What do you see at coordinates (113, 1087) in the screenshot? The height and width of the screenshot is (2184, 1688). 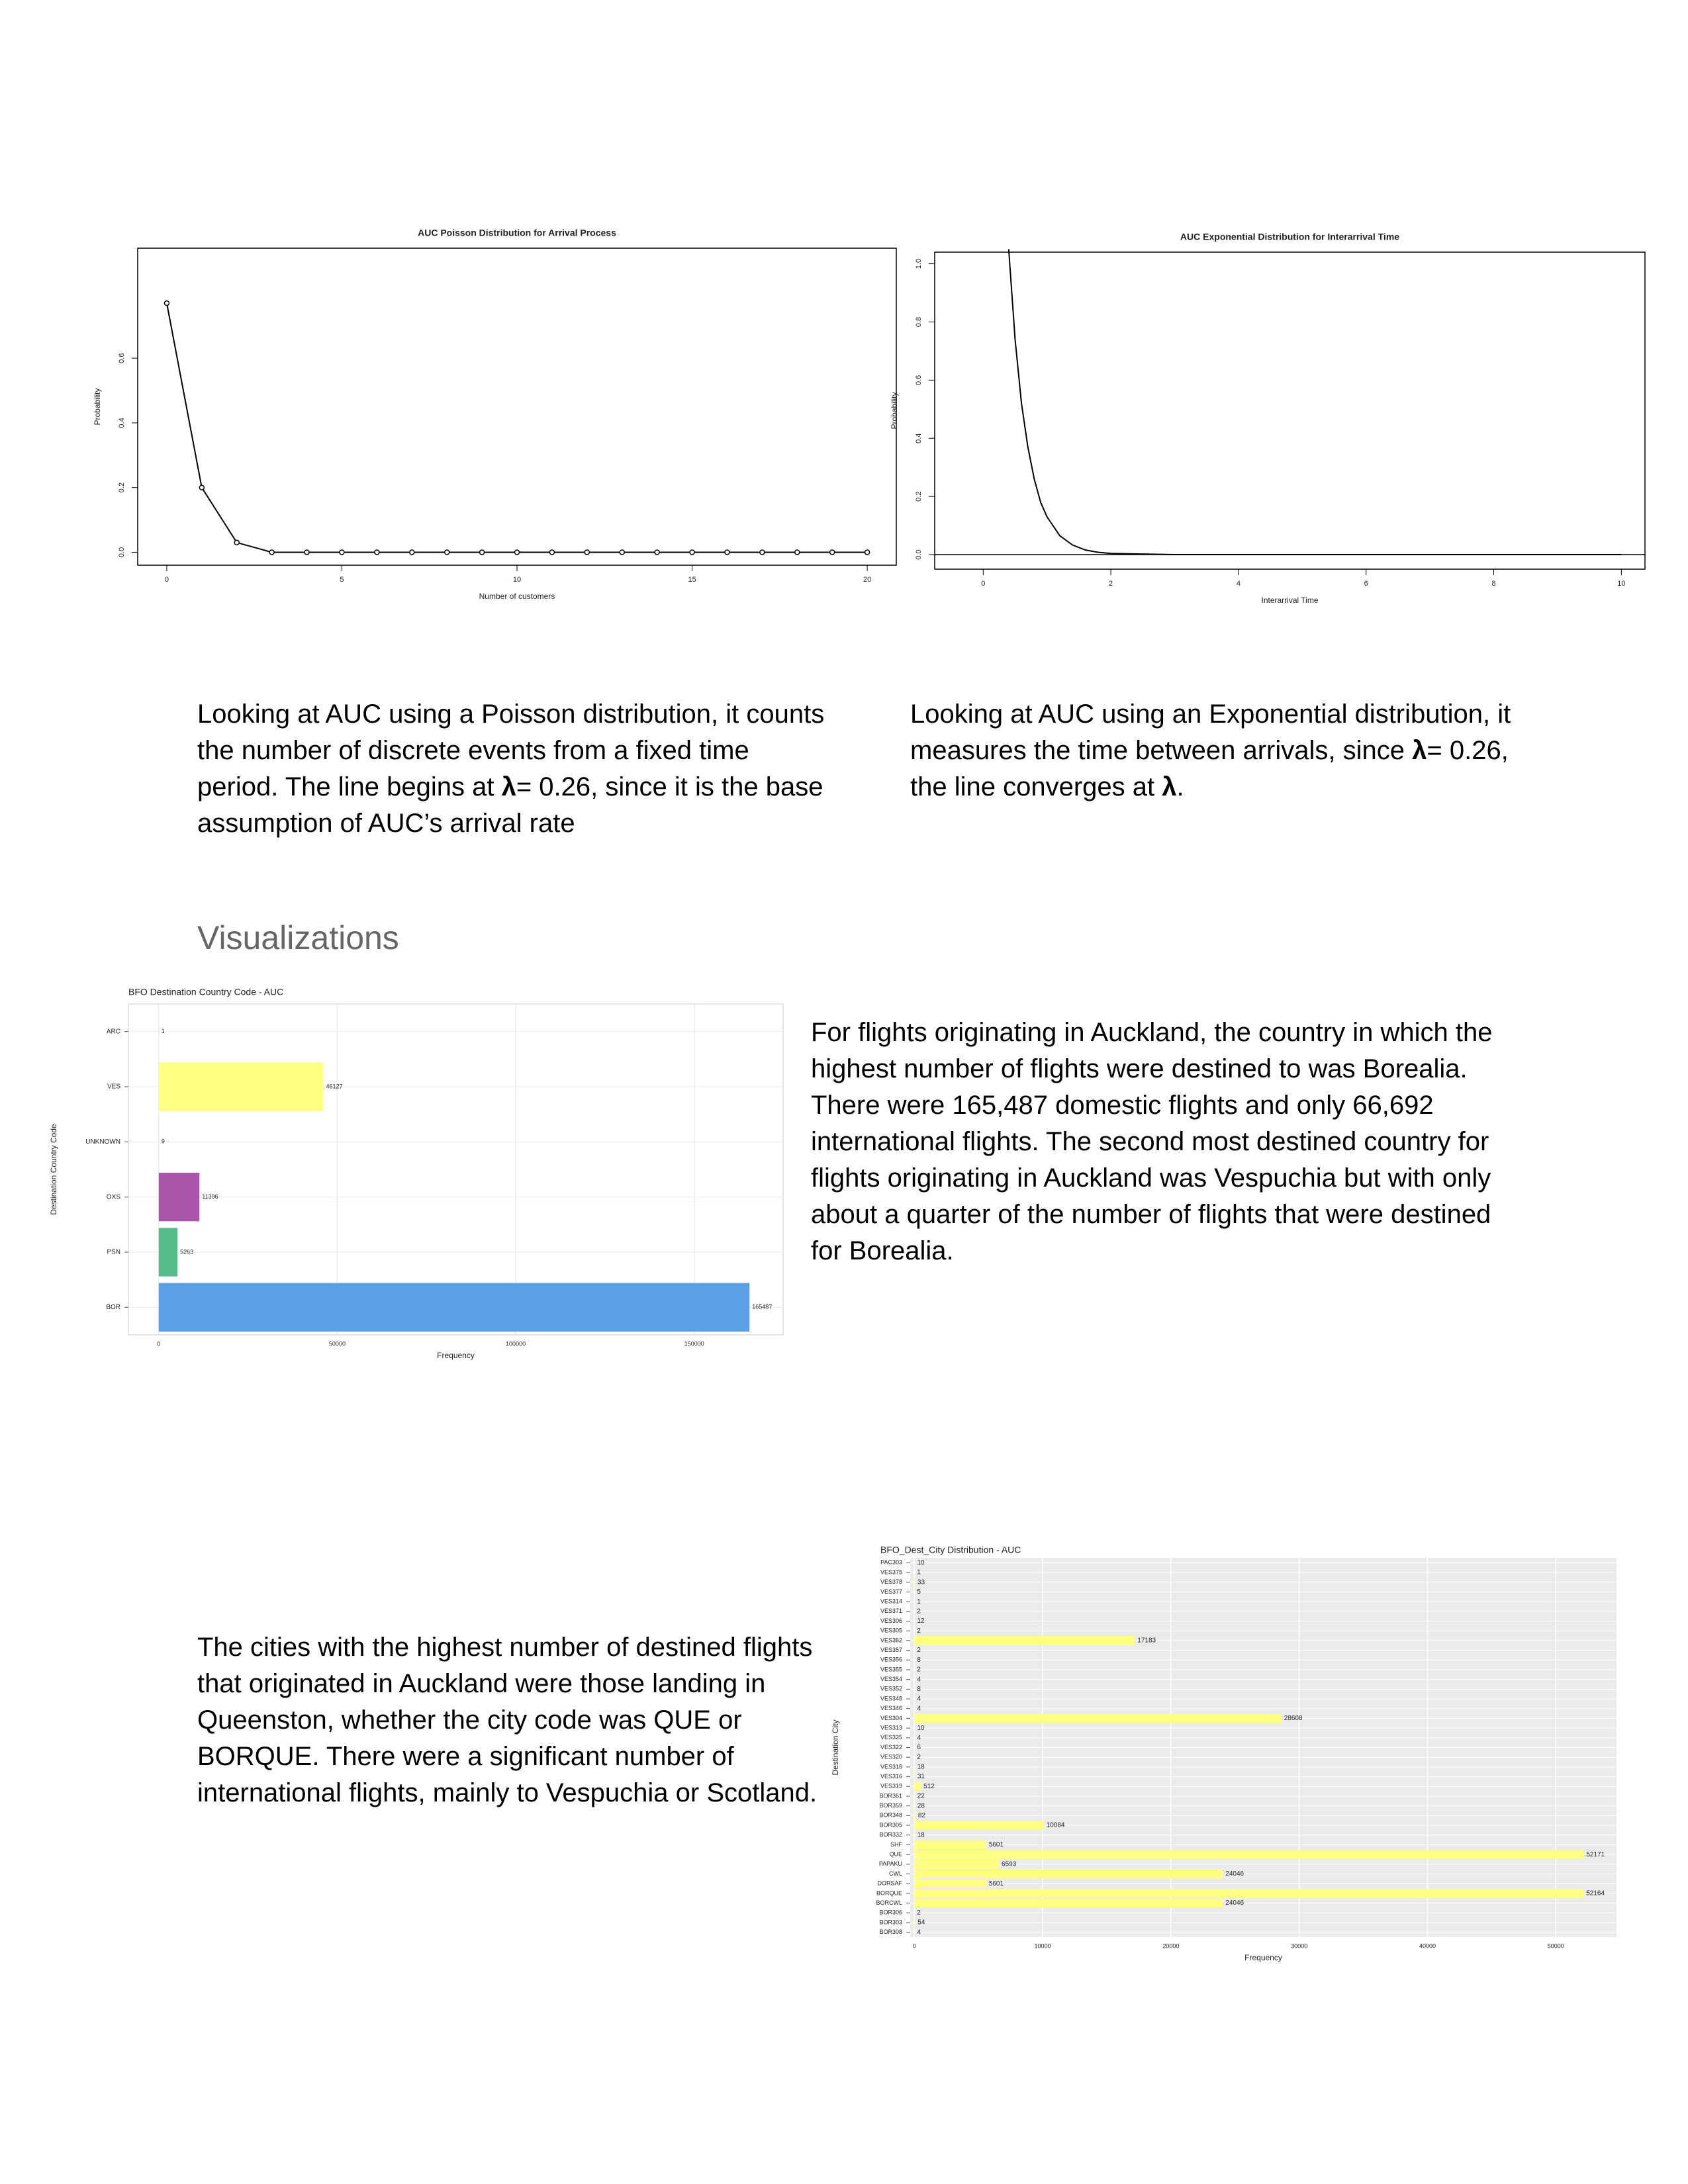 I see `y-tick-label: VES` at bounding box center [113, 1087].